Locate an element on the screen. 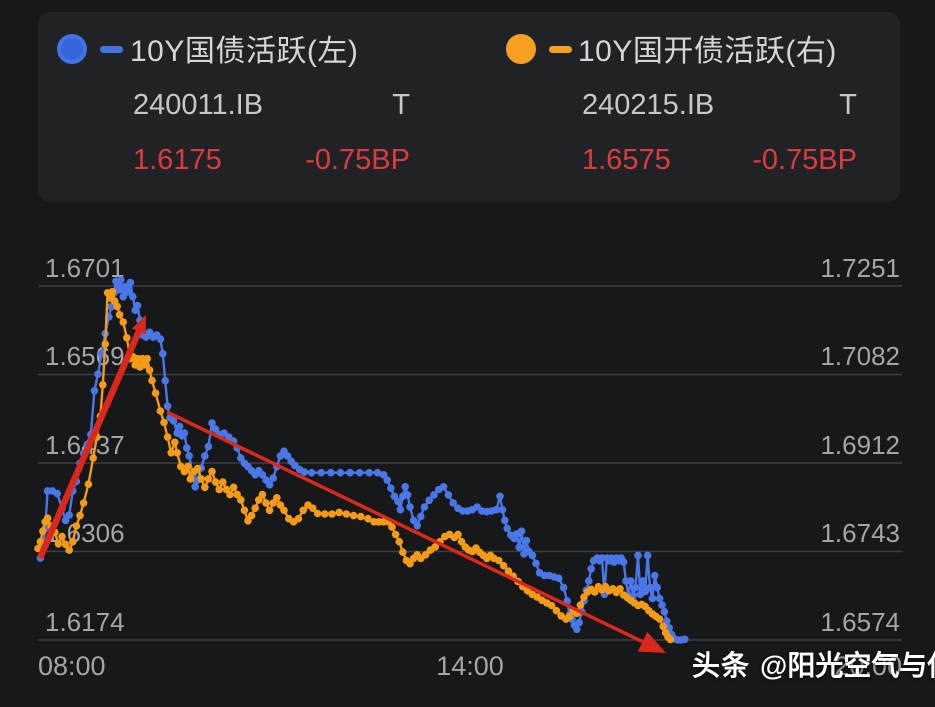  watermark-brand: 头条 is located at coordinates (721, 665).